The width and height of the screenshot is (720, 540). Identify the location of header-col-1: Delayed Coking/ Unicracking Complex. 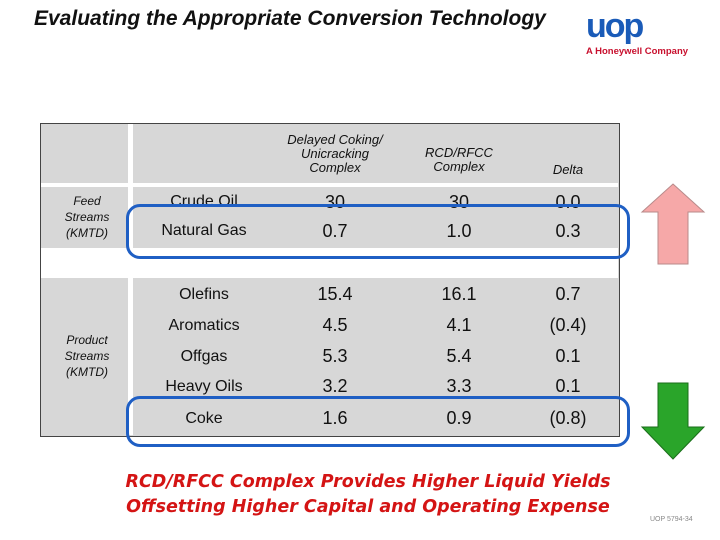
(335, 154).